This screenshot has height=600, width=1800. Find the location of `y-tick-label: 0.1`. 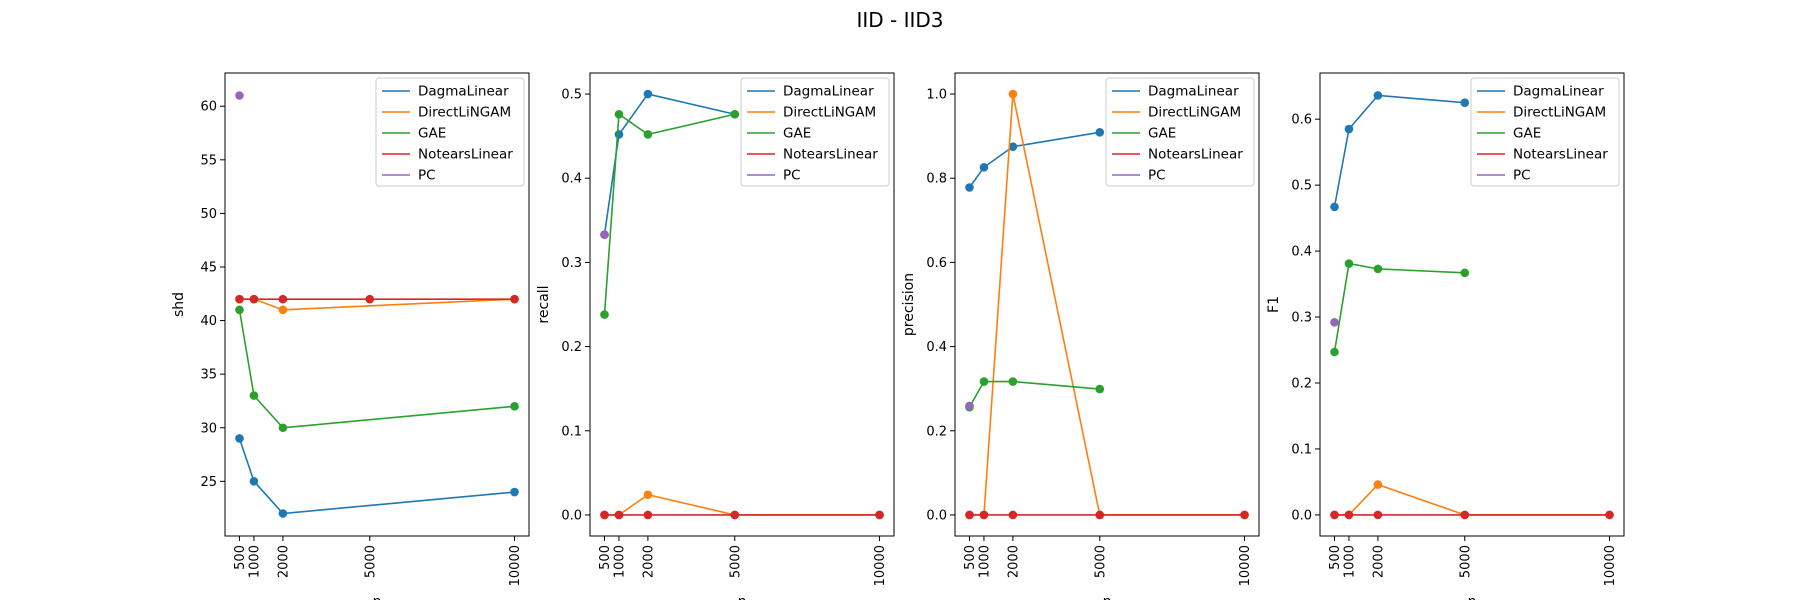

y-tick-label: 0.1 is located at coordinates (571, 431).